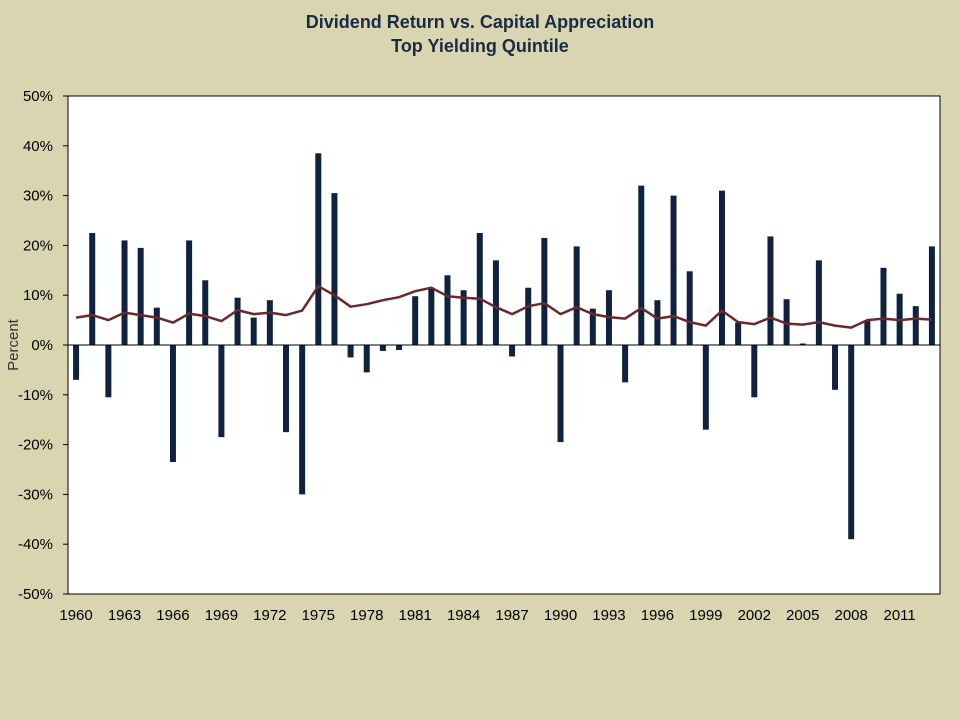  What do you see at coordinates (366, 615) in the screenshot?
I see `x-tick-label: 1978` at bounding box center [366, 615].